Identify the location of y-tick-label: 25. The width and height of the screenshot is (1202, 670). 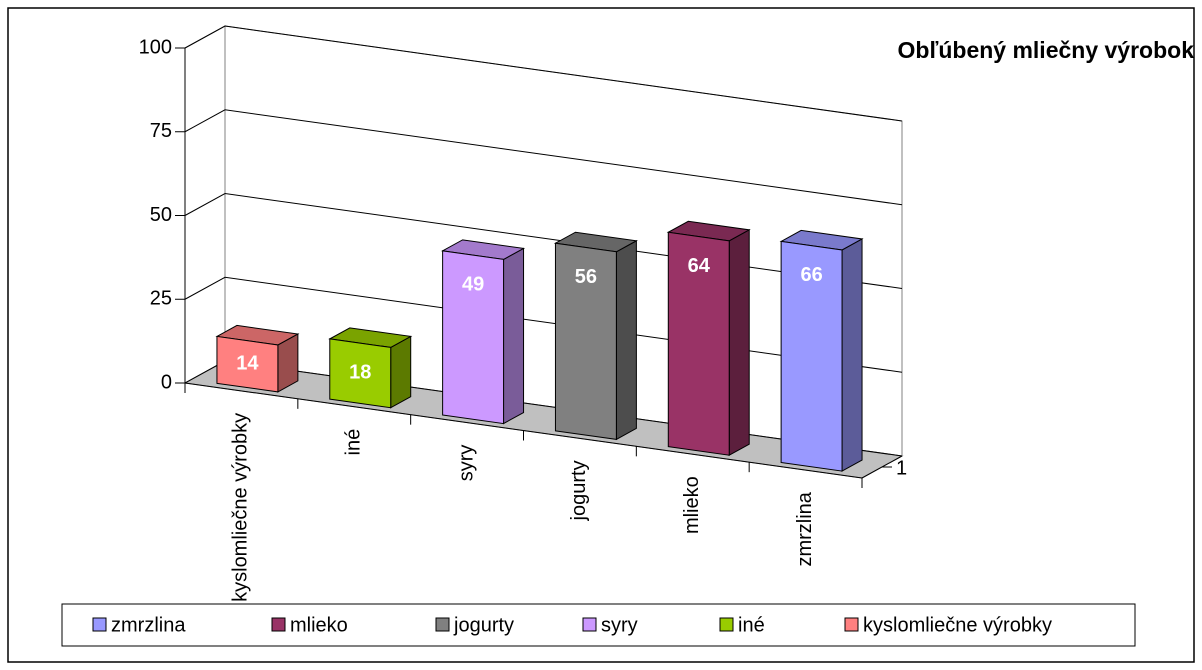
(161, 299).